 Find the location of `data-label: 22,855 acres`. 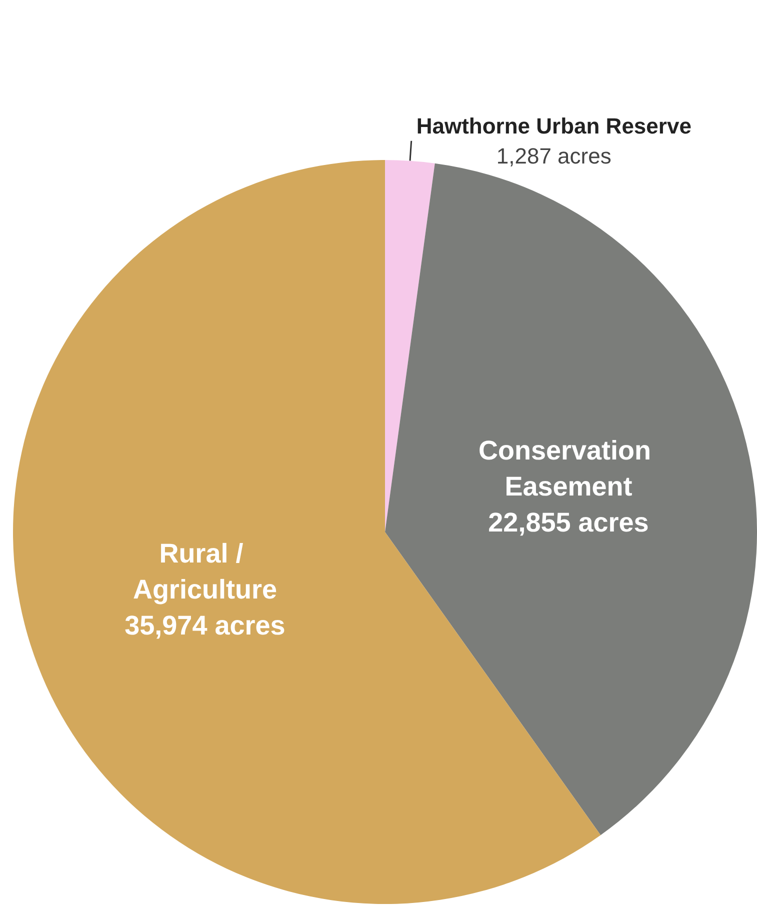

data-label: 22,855 acres is located at coordinates (568, 523).